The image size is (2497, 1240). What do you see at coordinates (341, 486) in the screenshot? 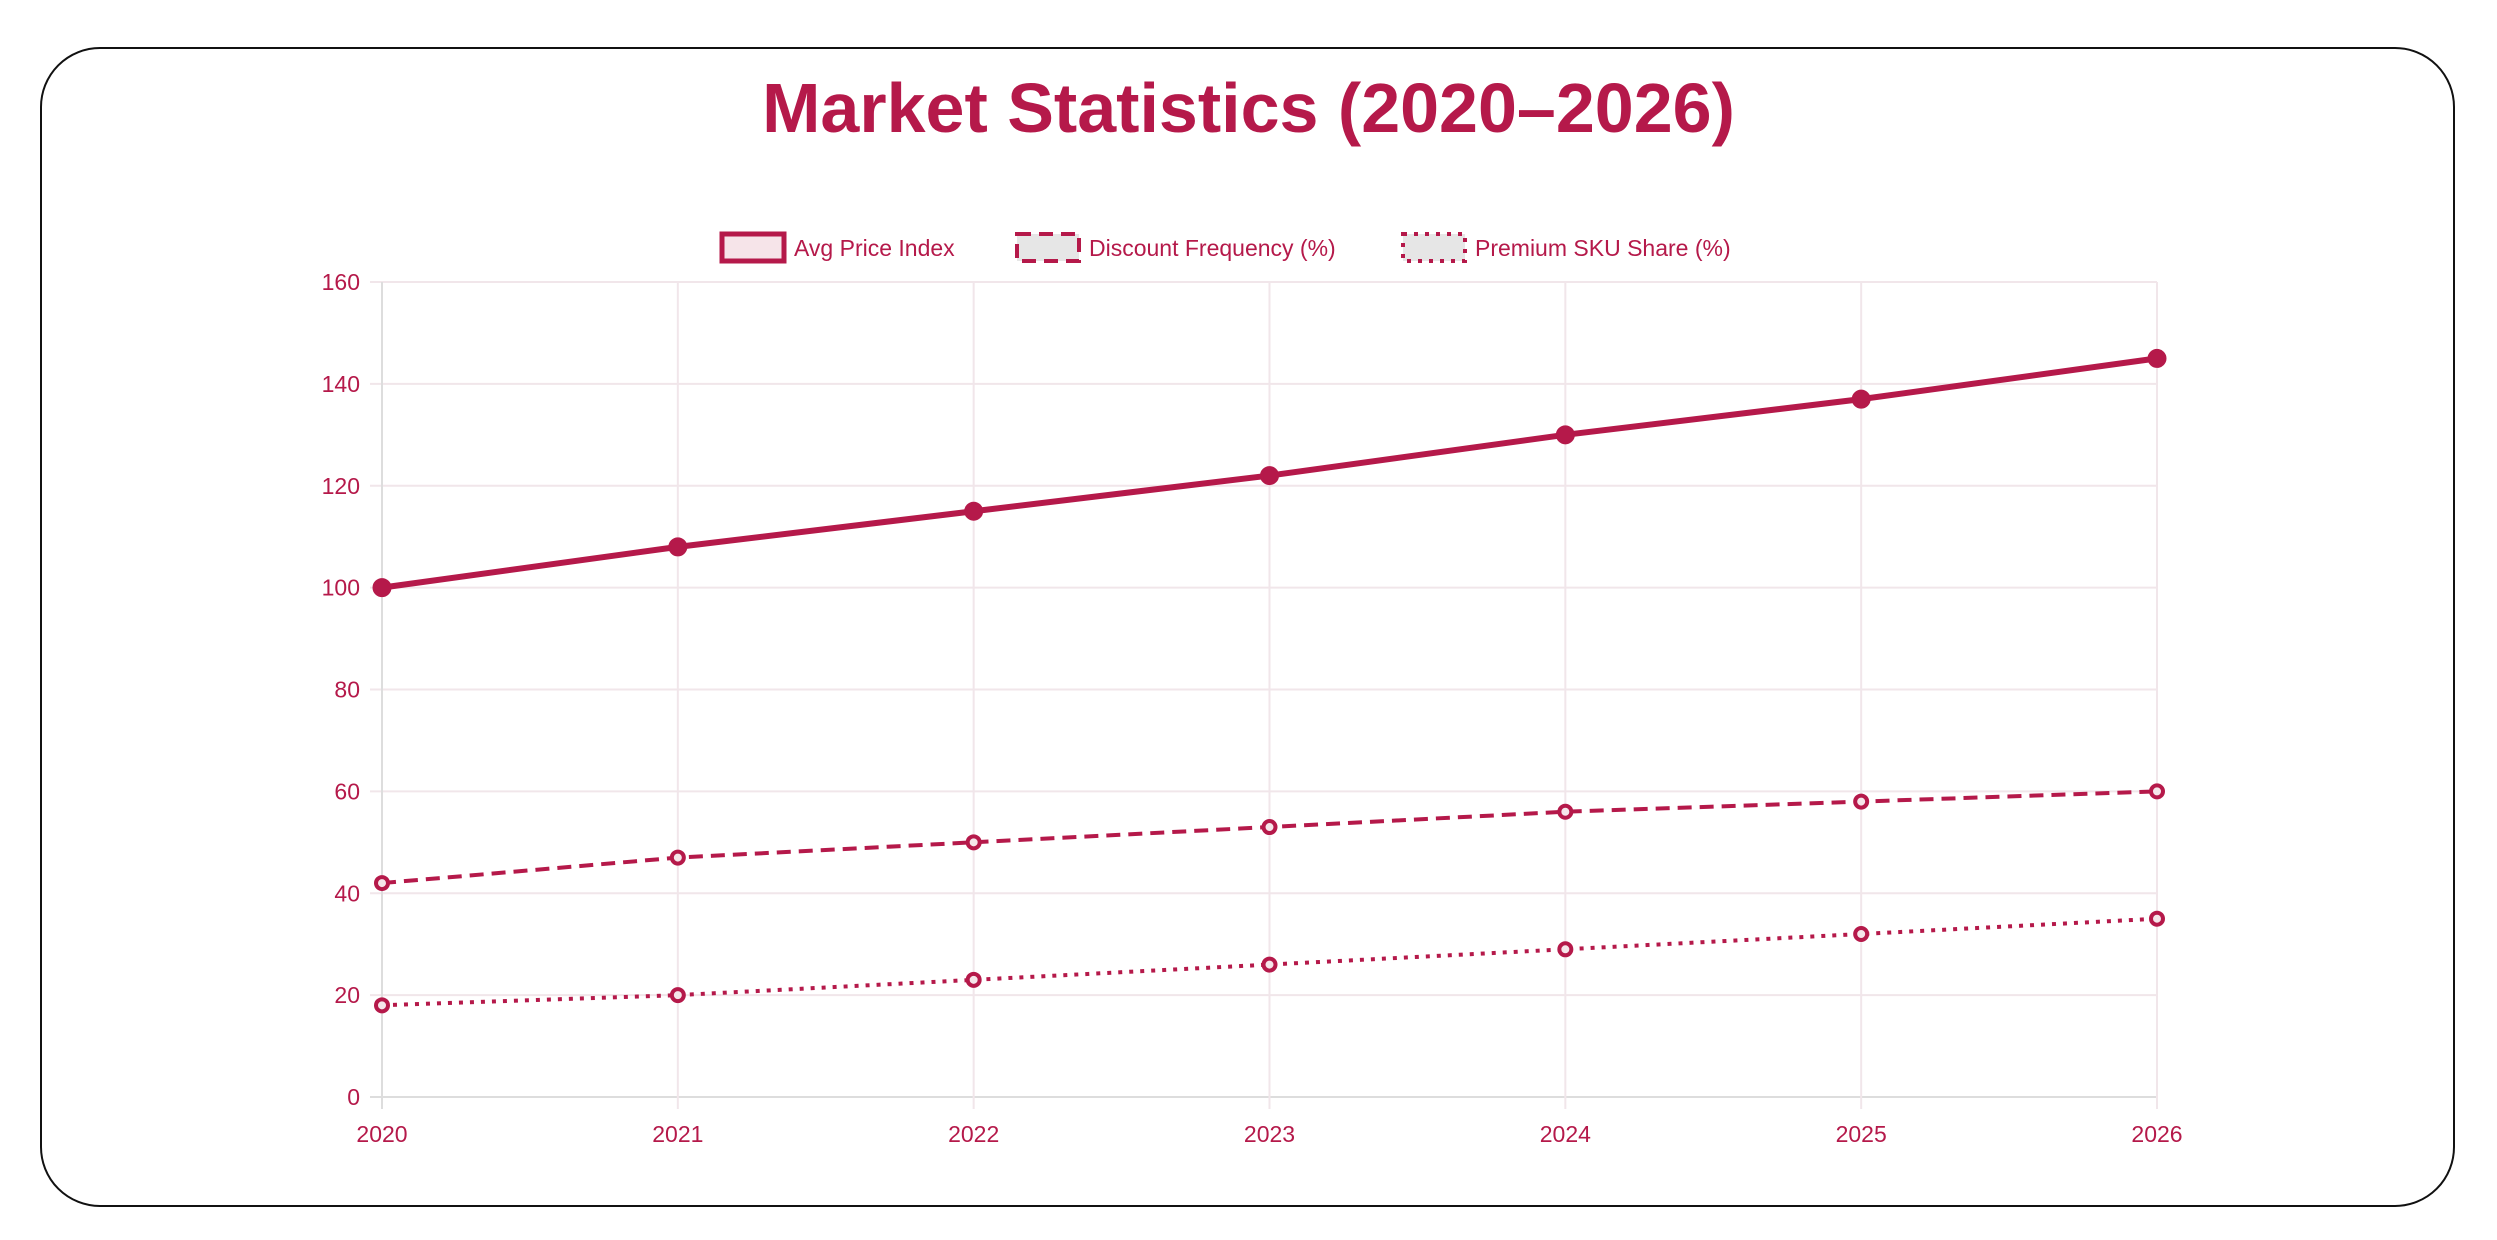
I see `y-tick-label: 120` at bounding box center [341, 486].